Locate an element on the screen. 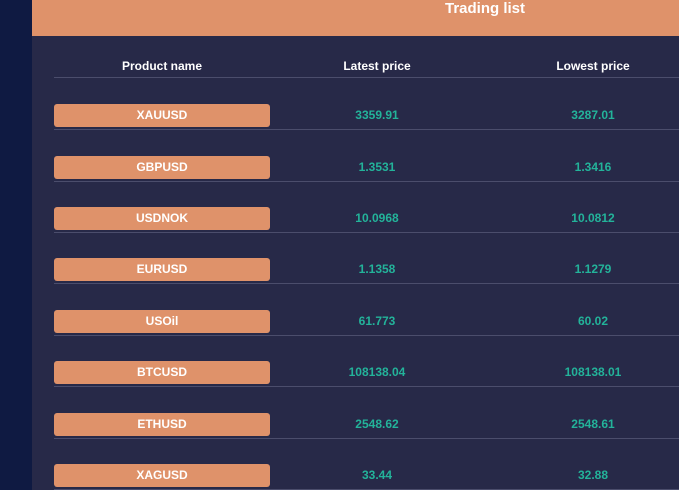  left-sidebar-strip is located at coordinates (16, 245).